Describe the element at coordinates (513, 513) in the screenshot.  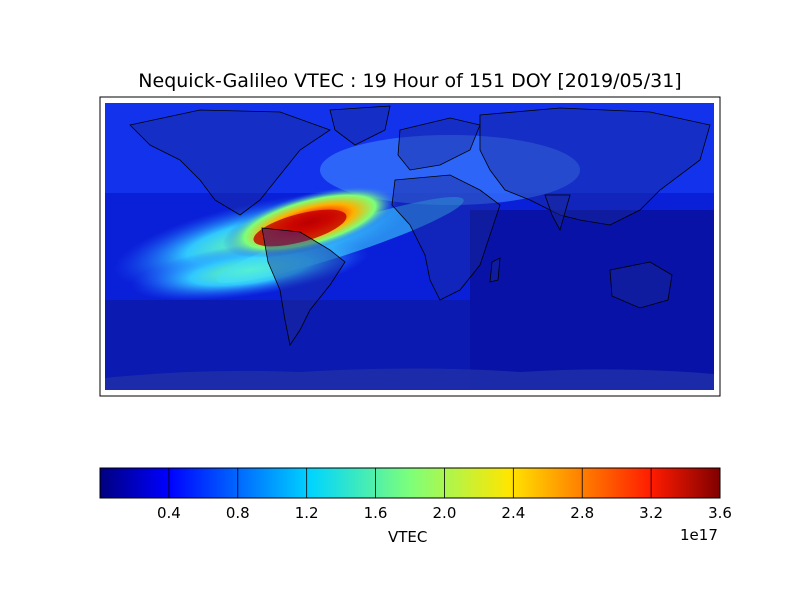
I see `colorbar-tick-label: 2.4` at that location.